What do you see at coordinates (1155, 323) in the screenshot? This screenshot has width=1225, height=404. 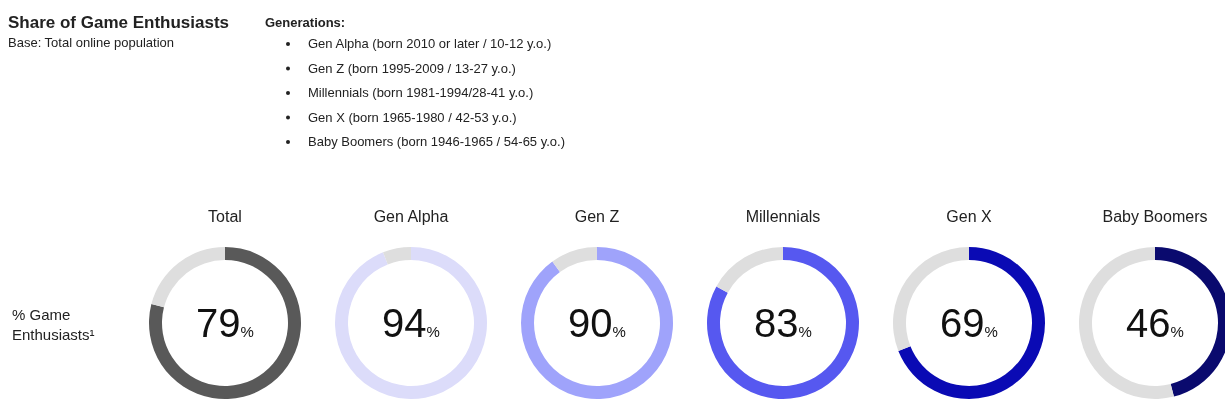 I see `text: 46%` at bounding box center [1155, 323].